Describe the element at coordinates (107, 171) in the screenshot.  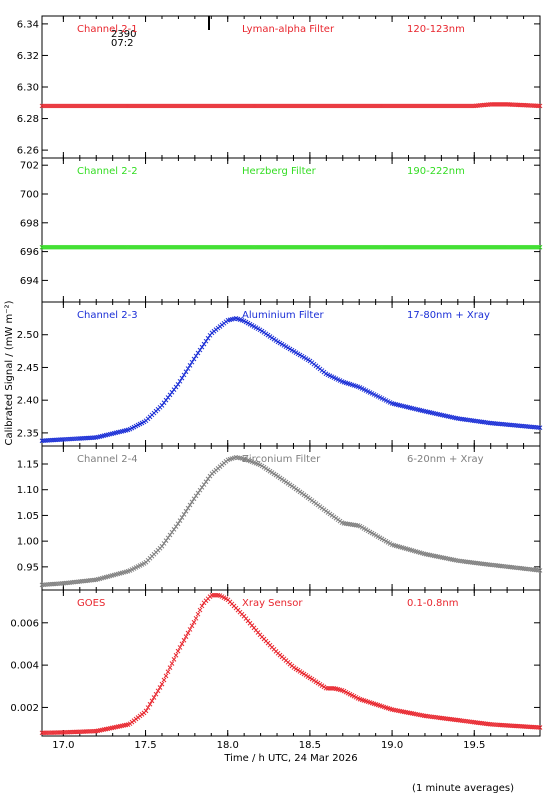
I see `panel-label: Channel 2-2` at that location.